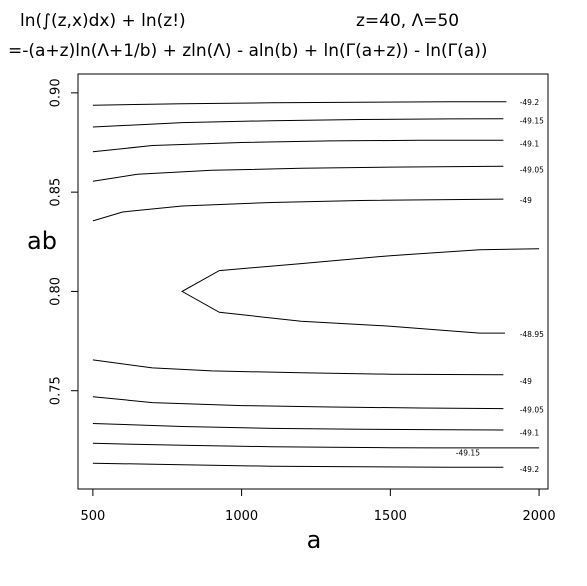 Image resolution: width=587 pixels, height=586 pixels. What do you see at coordinates (530, 469) in the screenshot?
I see `contour-label-10: -49.2` at bounding box center [530, 469].